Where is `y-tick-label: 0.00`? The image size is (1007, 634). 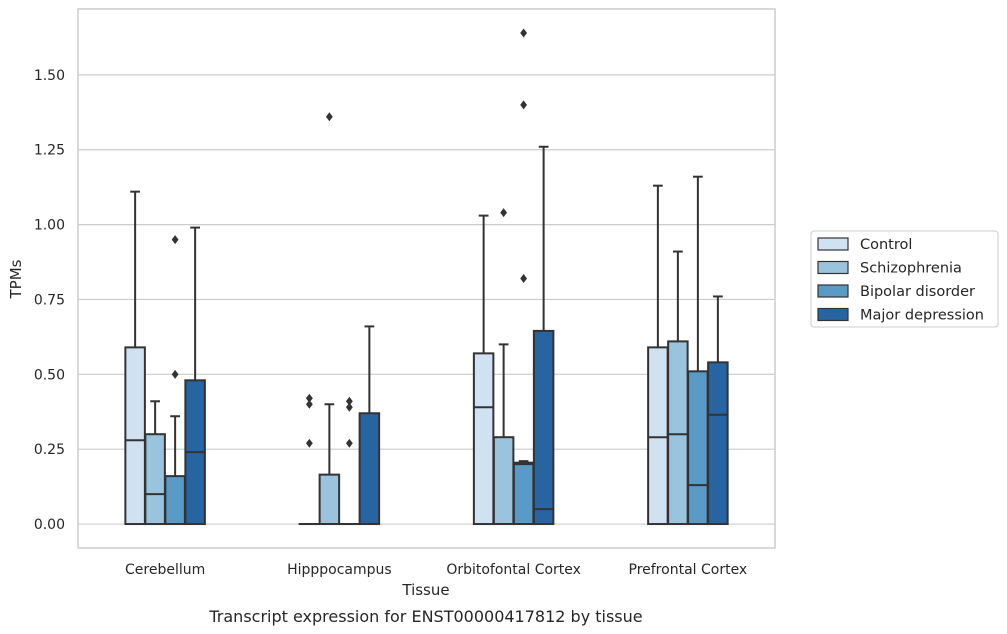 y-tick-label: 0.00 is located at coordinates (49, 525).